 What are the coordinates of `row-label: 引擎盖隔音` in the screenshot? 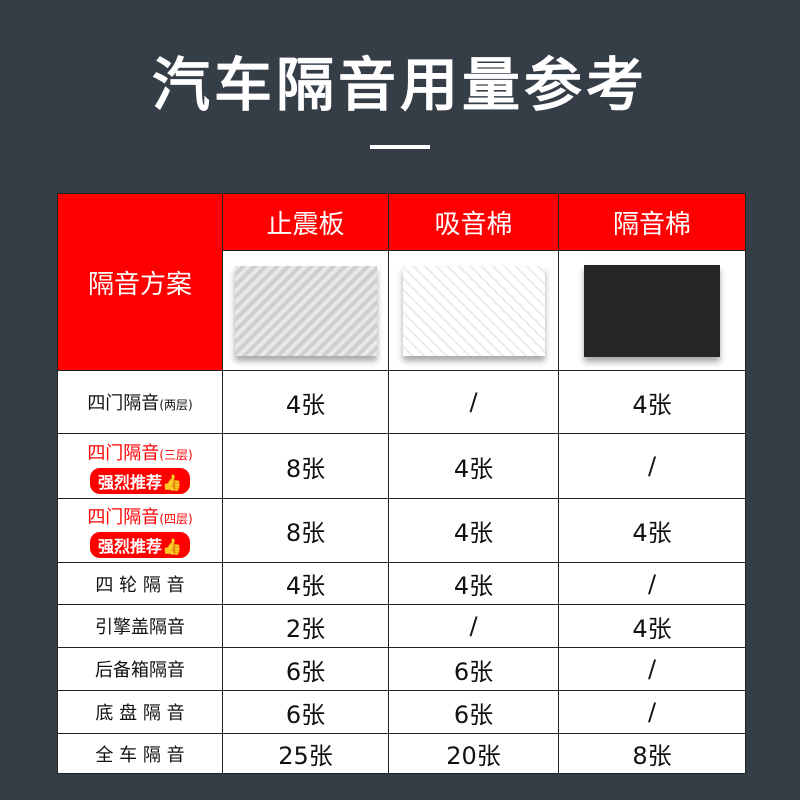 It's located at (140, 626).